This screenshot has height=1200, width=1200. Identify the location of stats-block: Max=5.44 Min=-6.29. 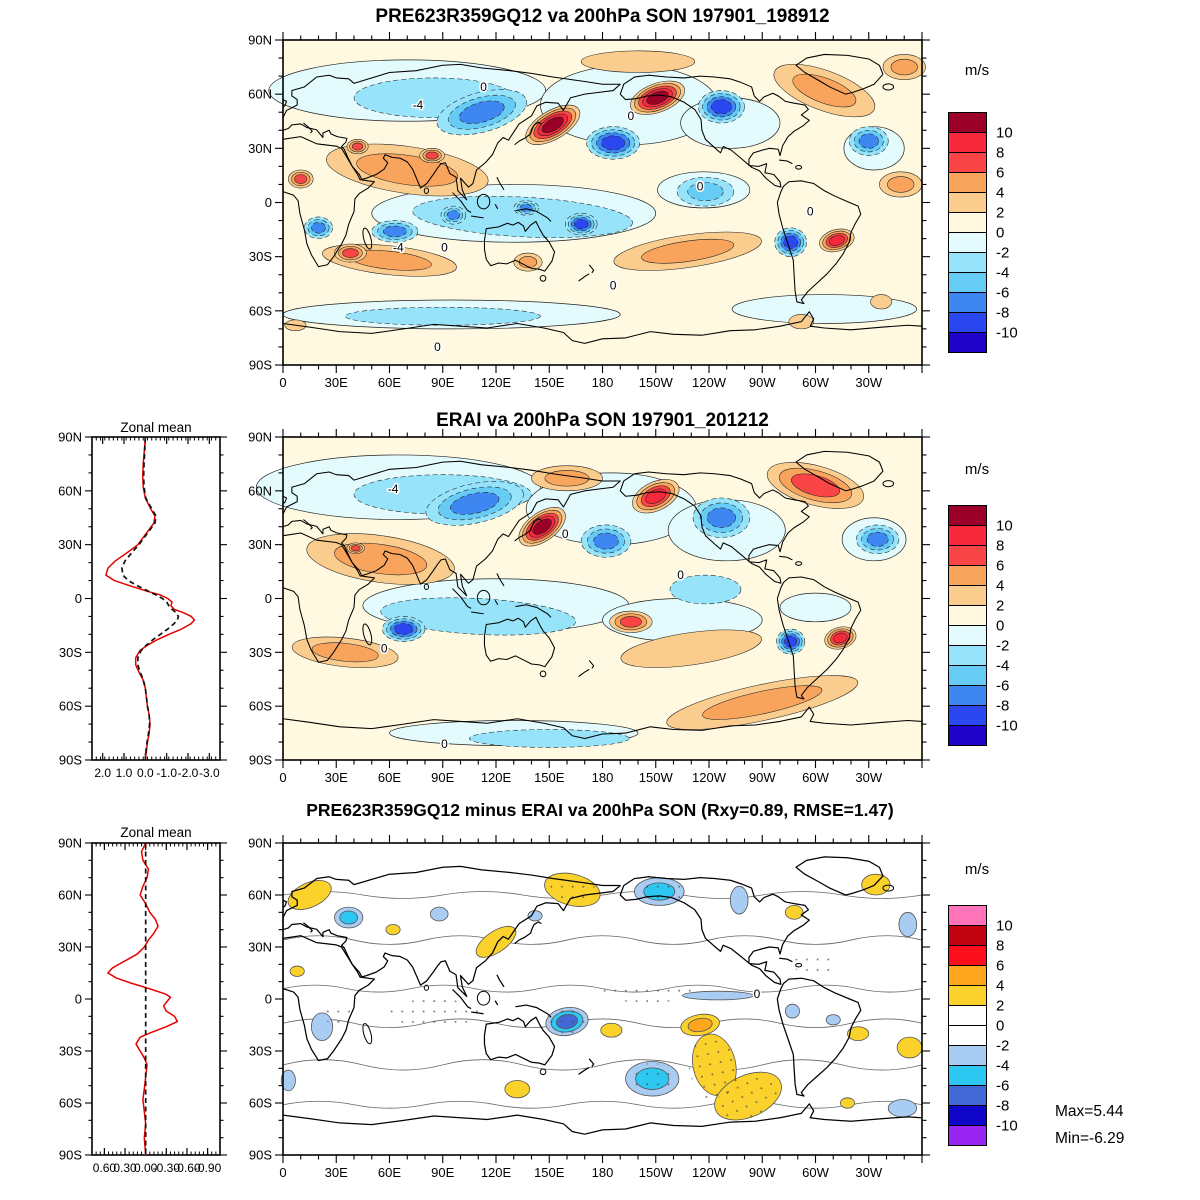
(1089, 1125).